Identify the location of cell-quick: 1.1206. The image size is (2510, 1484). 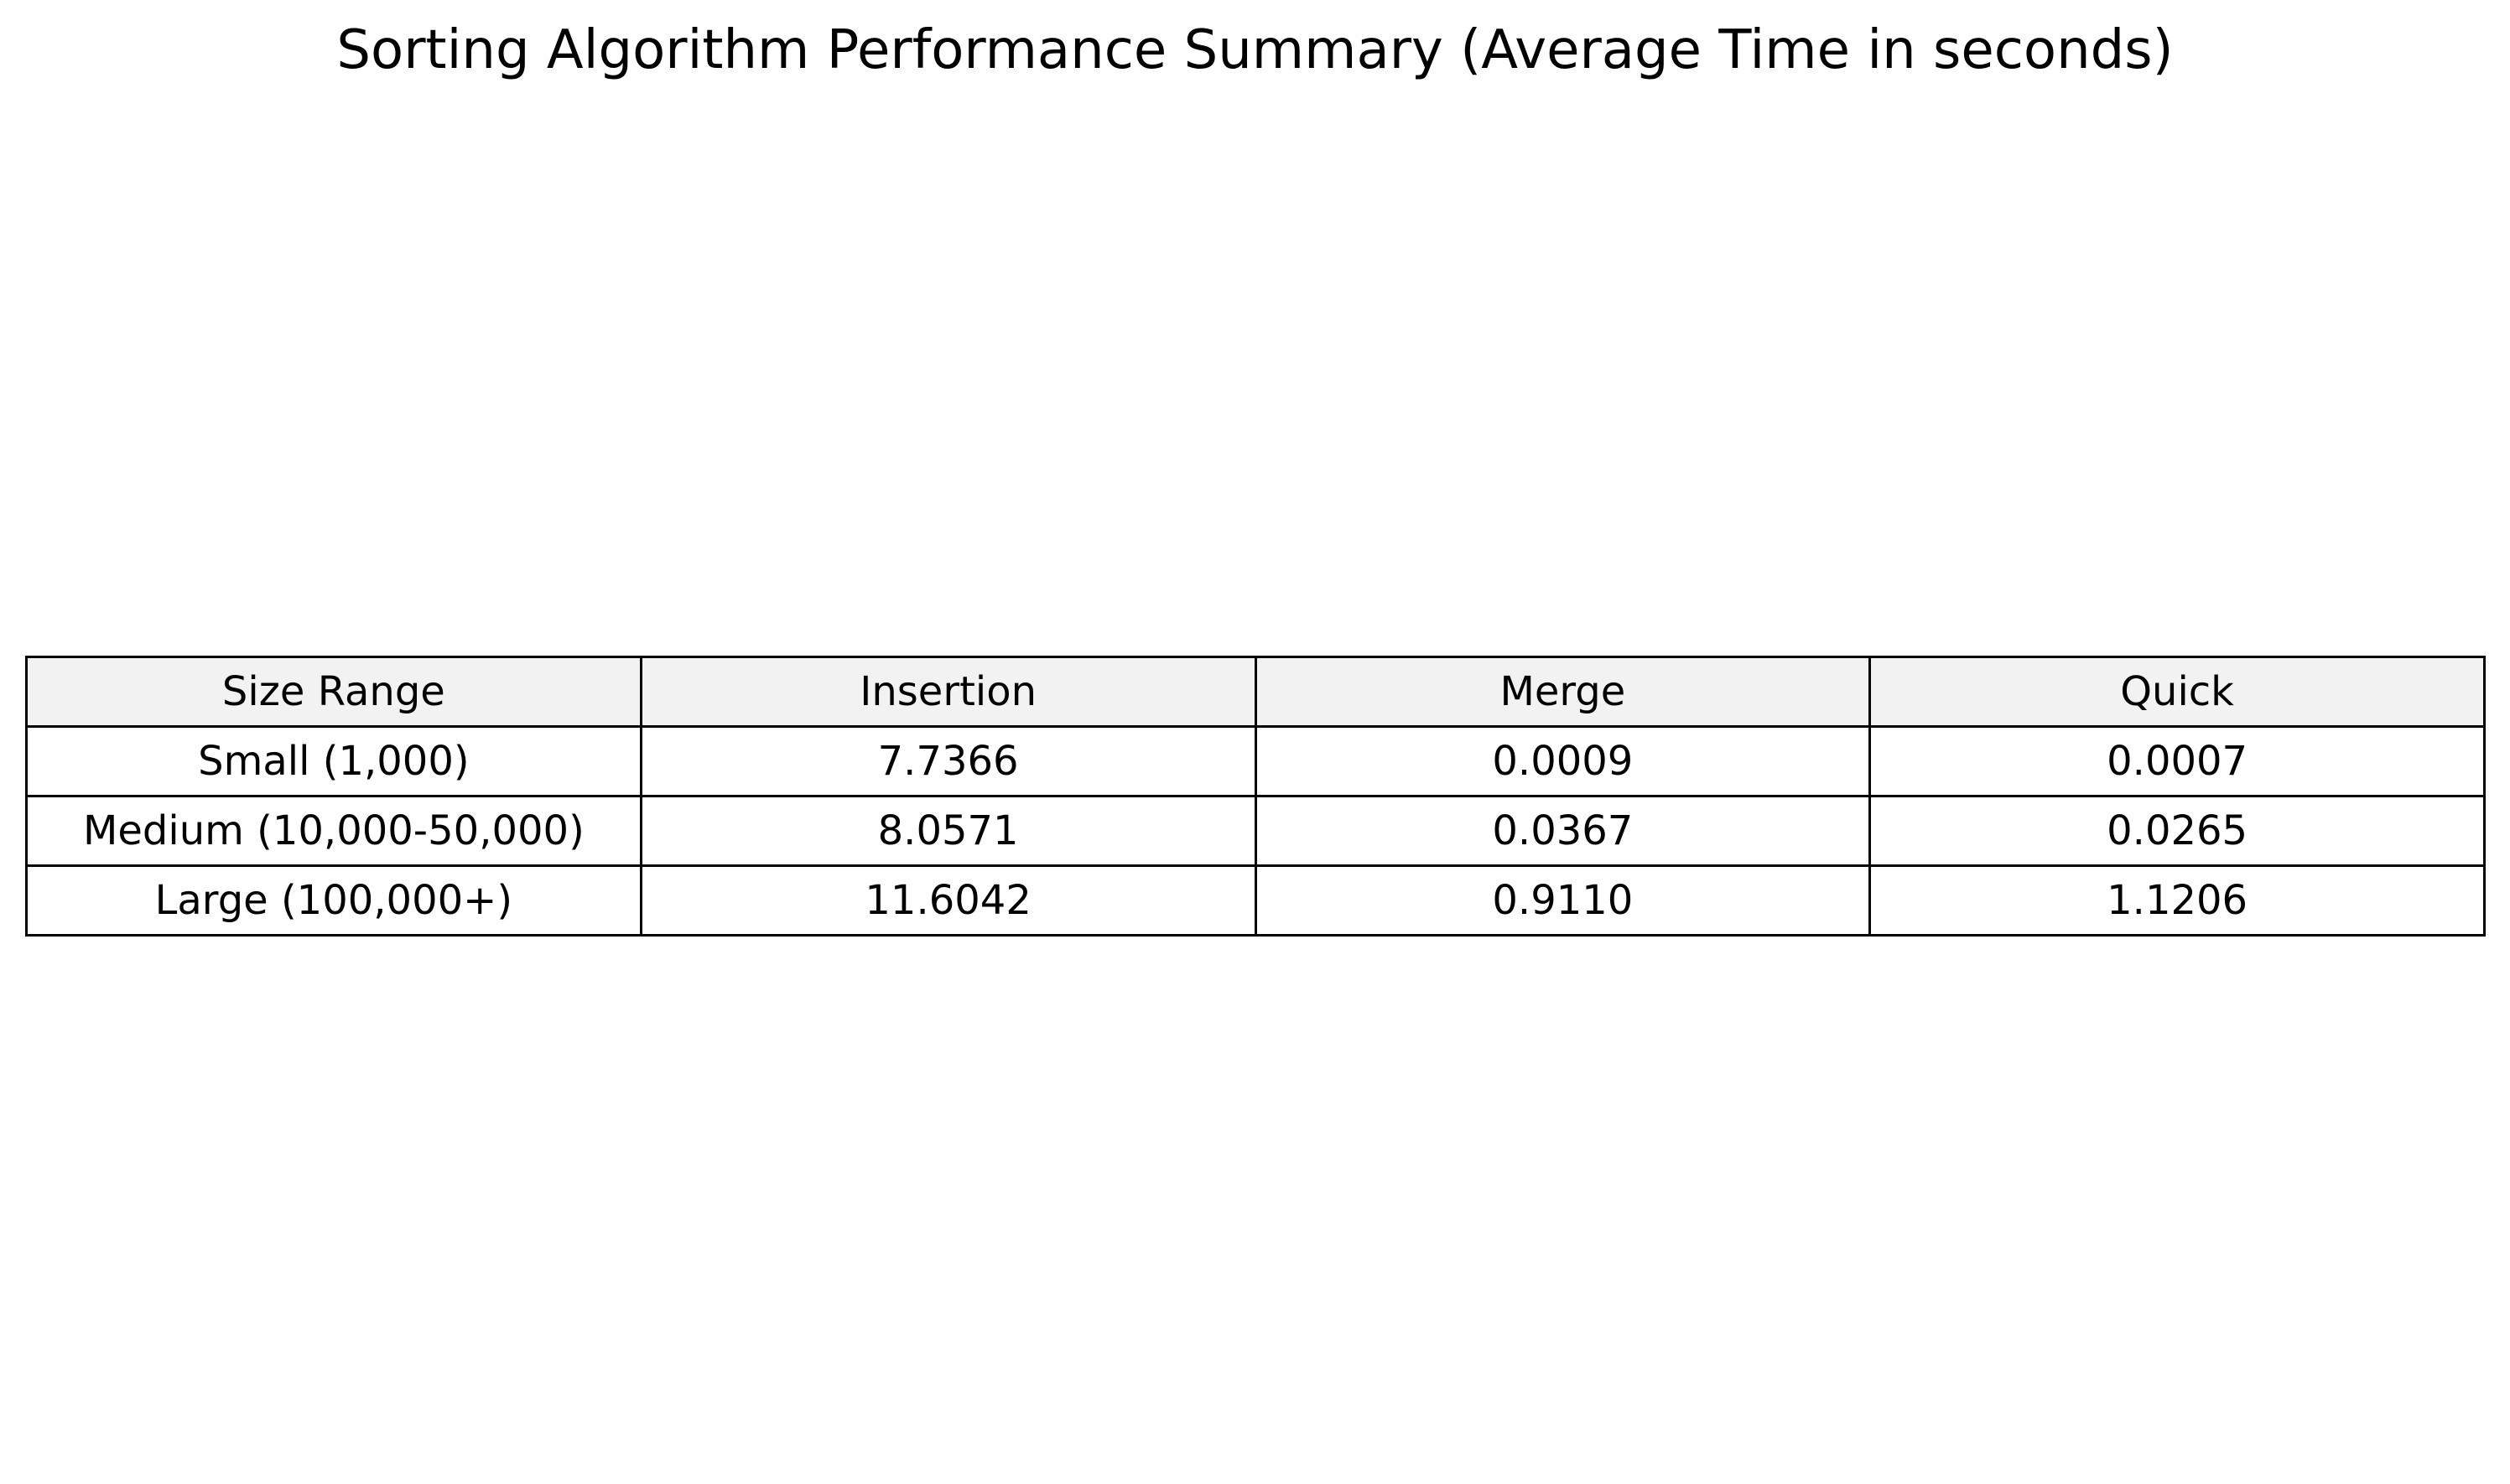
(2177, 900).